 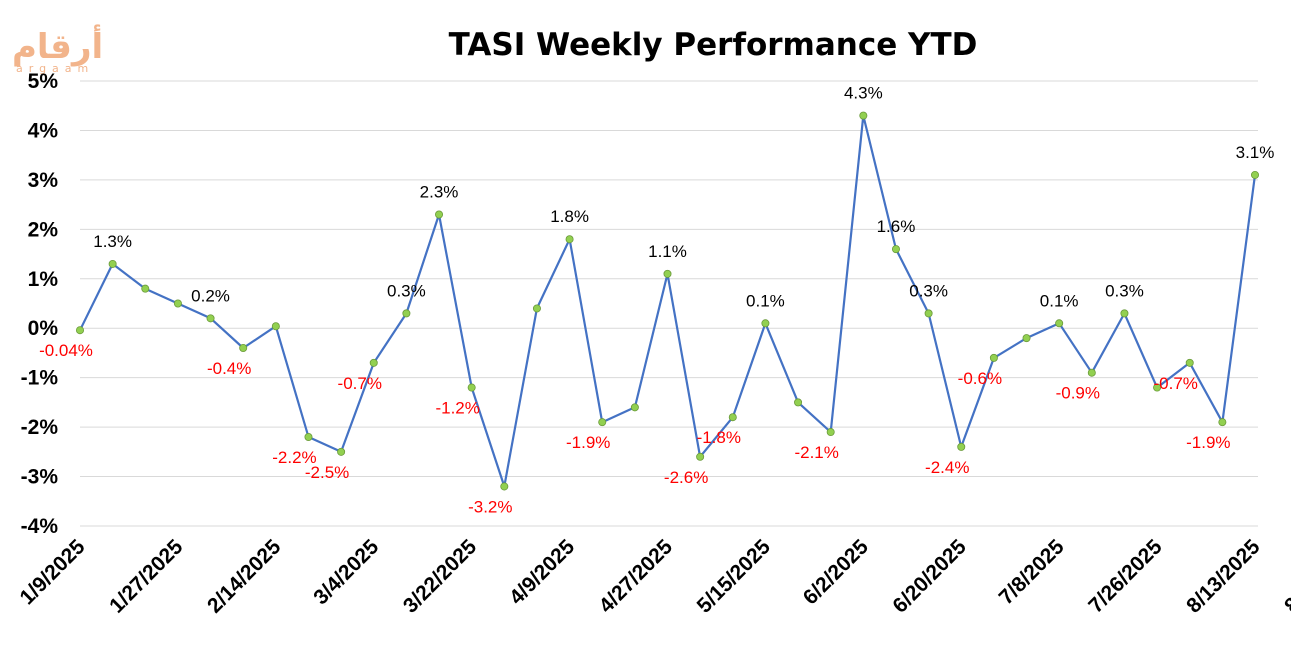 I want to click on x-tick-label: 6/2/2025, so click(x=836, y=572).